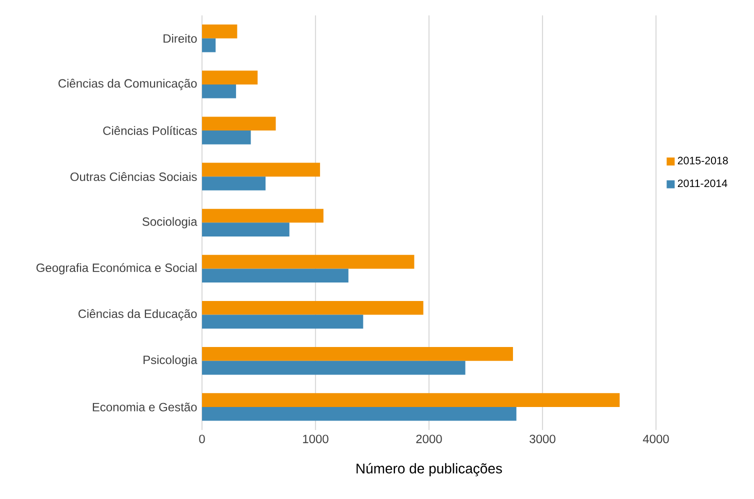  Describe the element at coordinates (133, 177) in the screenshot. I see `y-tick-label: Outras Ciências Sociais` at that location.